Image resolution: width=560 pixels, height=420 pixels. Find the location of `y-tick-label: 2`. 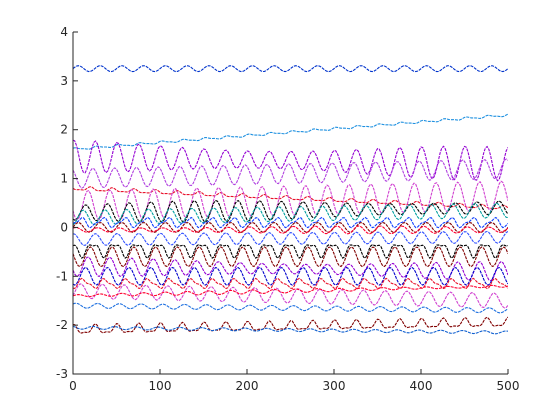

y-tick-label: 2 is located at coordinates (64, 130).